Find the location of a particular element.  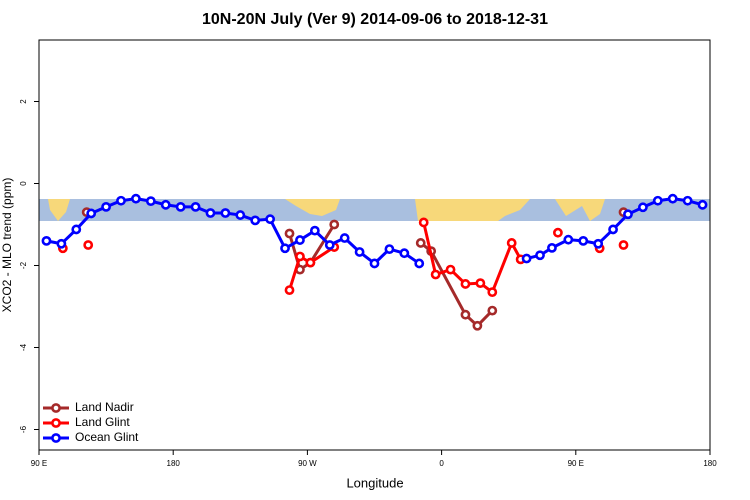

map-strip is located at coordinates (374, 210).